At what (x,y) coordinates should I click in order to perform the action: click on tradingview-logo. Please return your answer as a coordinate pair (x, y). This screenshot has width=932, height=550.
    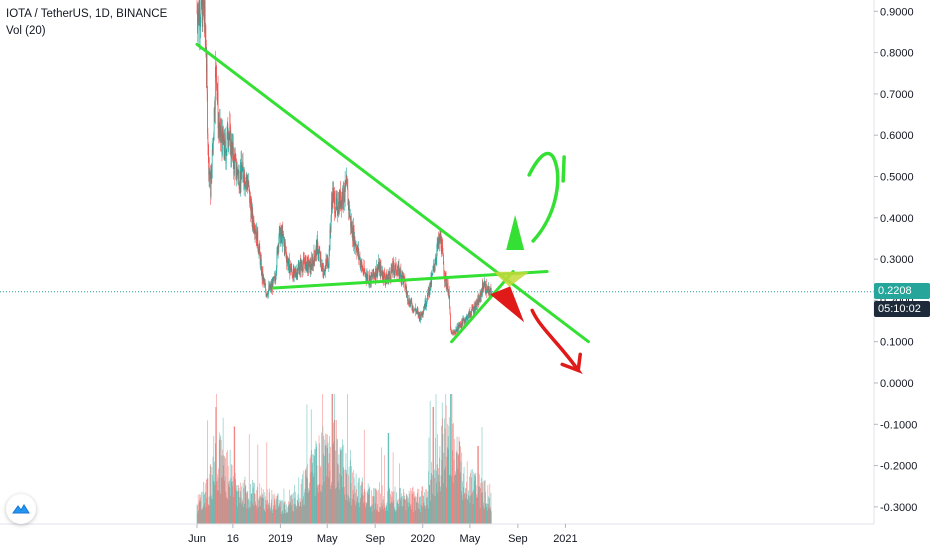
    Looking at the image, I should click on (21, 509).